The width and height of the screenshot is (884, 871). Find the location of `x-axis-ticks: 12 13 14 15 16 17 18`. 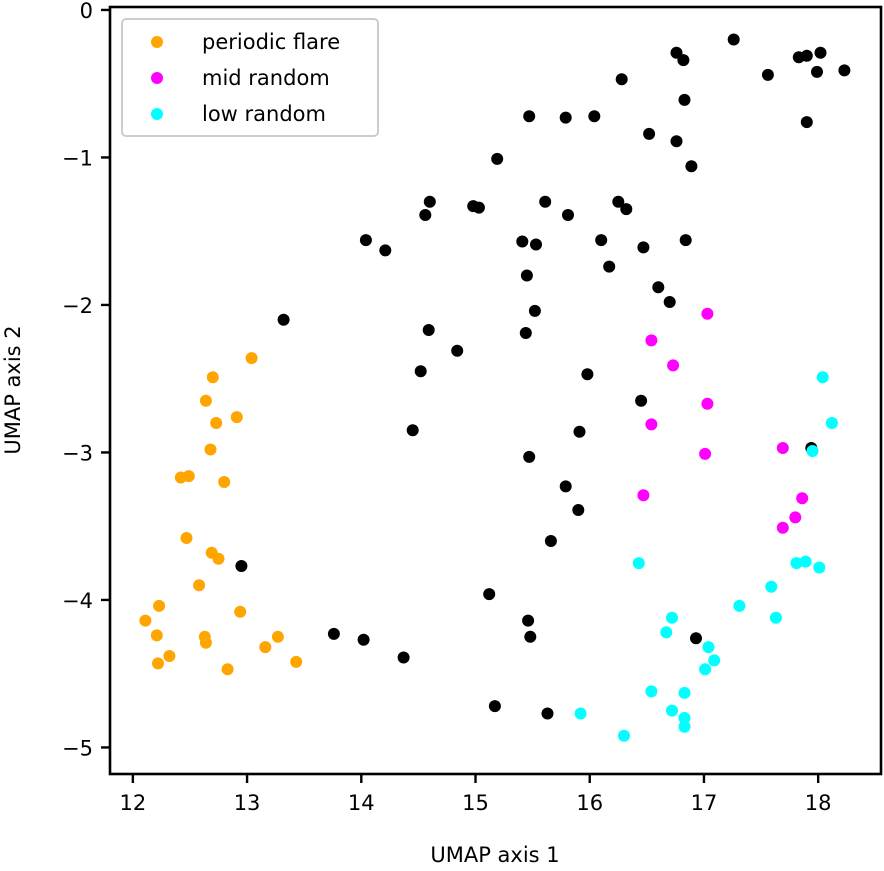

x-axis-ticks: 12 13 14 15 16 17 18 is located at coordinates (475, 794).